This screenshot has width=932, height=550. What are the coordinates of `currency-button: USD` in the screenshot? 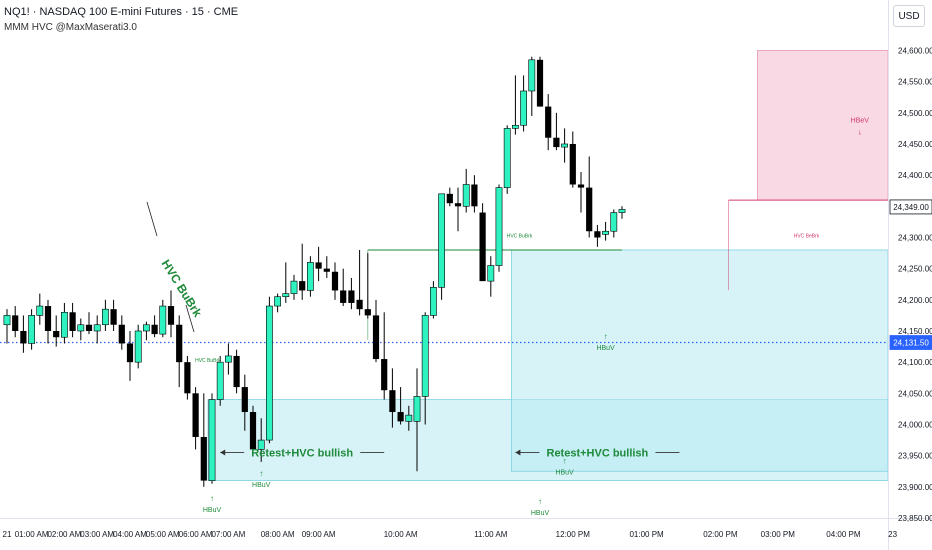 It's located at (909, 16).